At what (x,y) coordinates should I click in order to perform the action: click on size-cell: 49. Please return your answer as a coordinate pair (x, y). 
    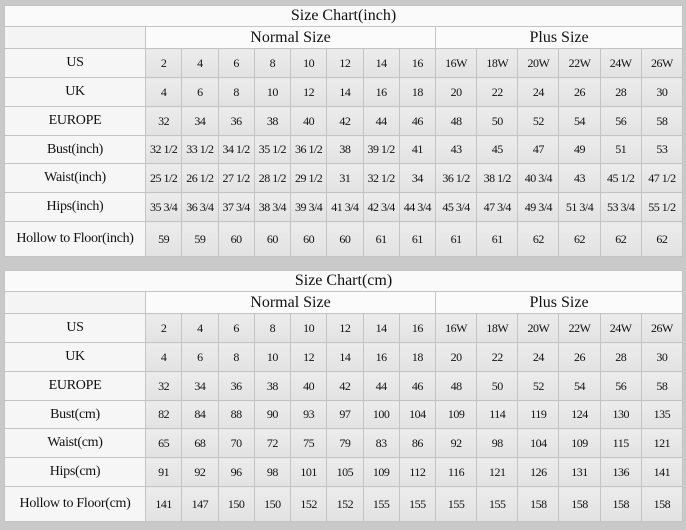
    Looking at the image, I should click on (579, 149).